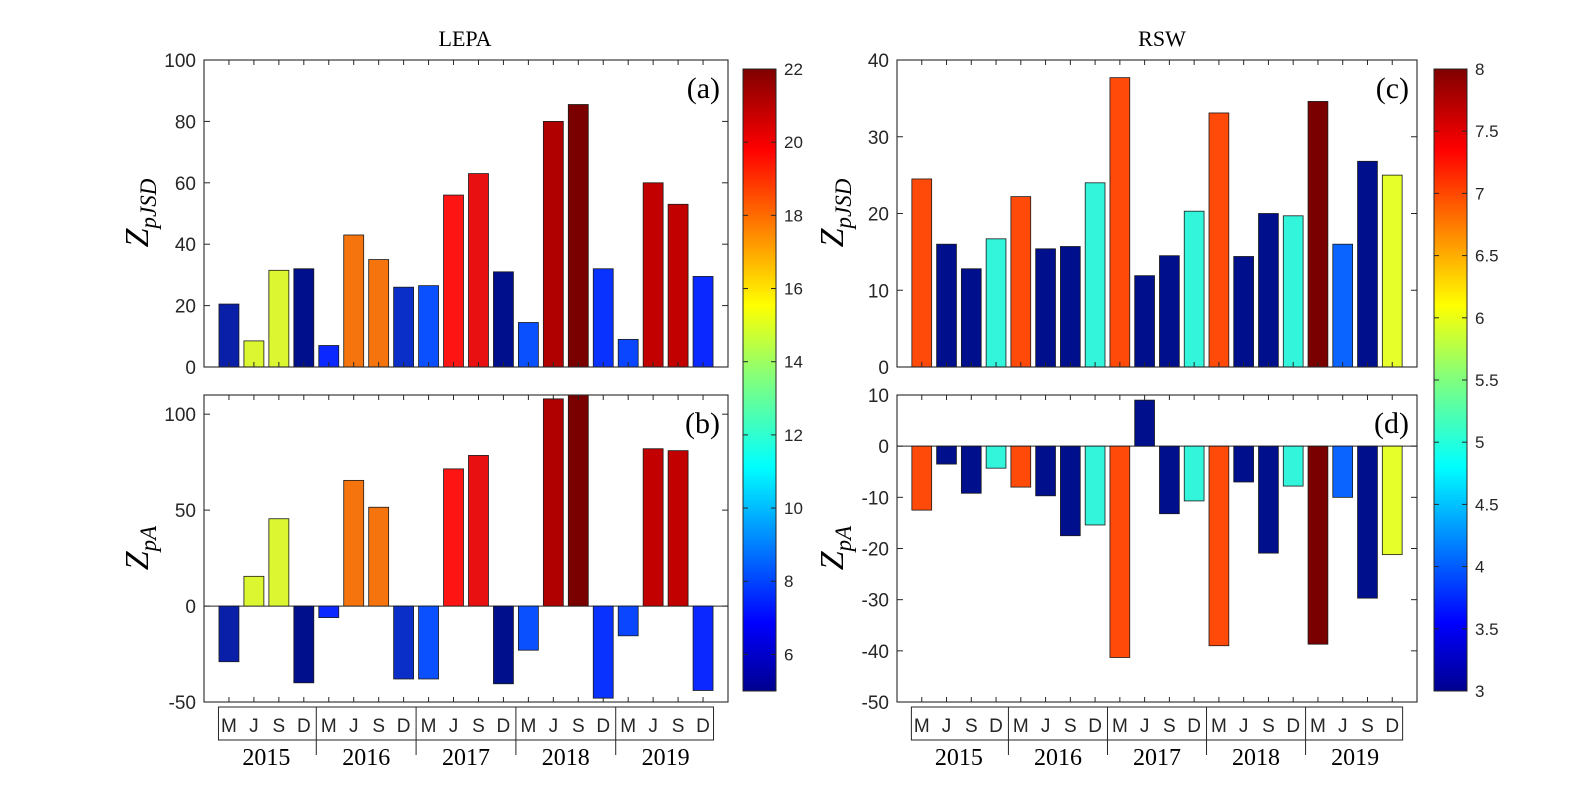 This screenshot has height=793, width=1578. I want to click on year-label: 2015, so click(959, 758).